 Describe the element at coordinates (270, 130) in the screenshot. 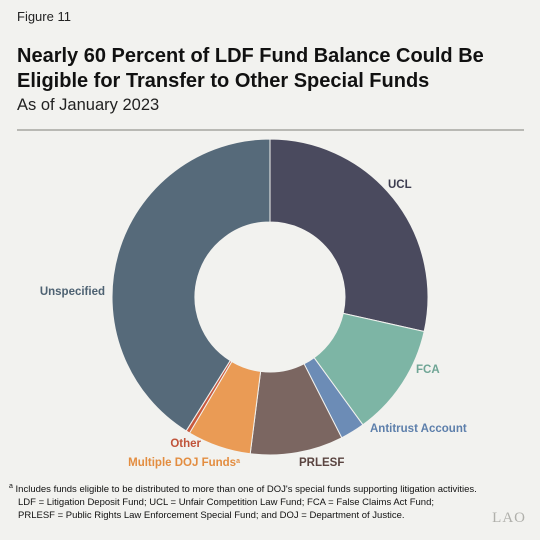

I see `title-divider` at that location.